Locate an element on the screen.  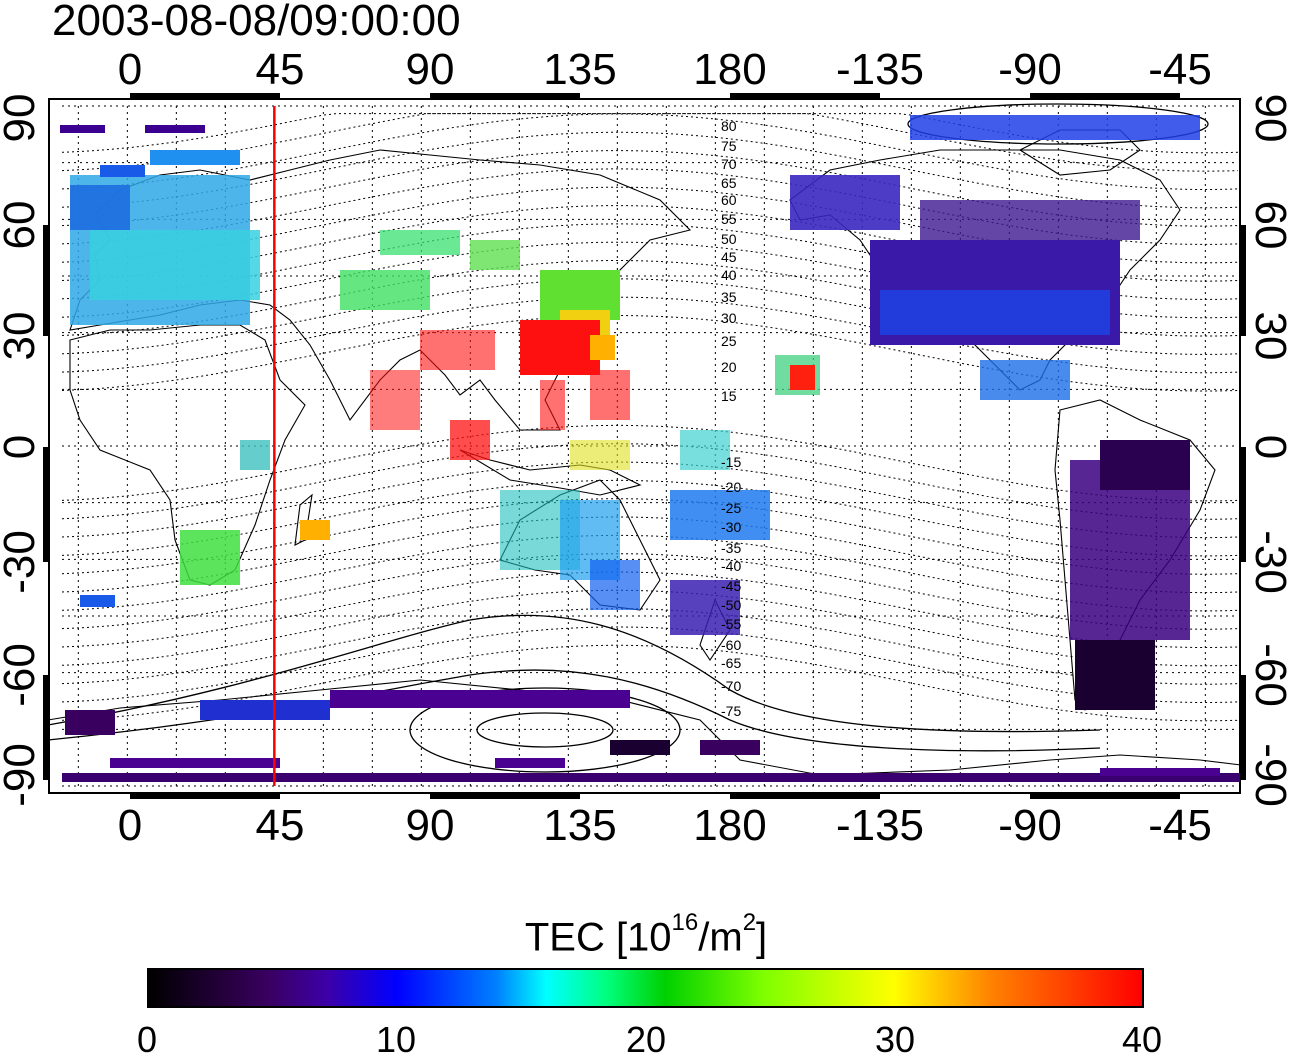
contour-label: 15 is located at coordinates (729, 396).